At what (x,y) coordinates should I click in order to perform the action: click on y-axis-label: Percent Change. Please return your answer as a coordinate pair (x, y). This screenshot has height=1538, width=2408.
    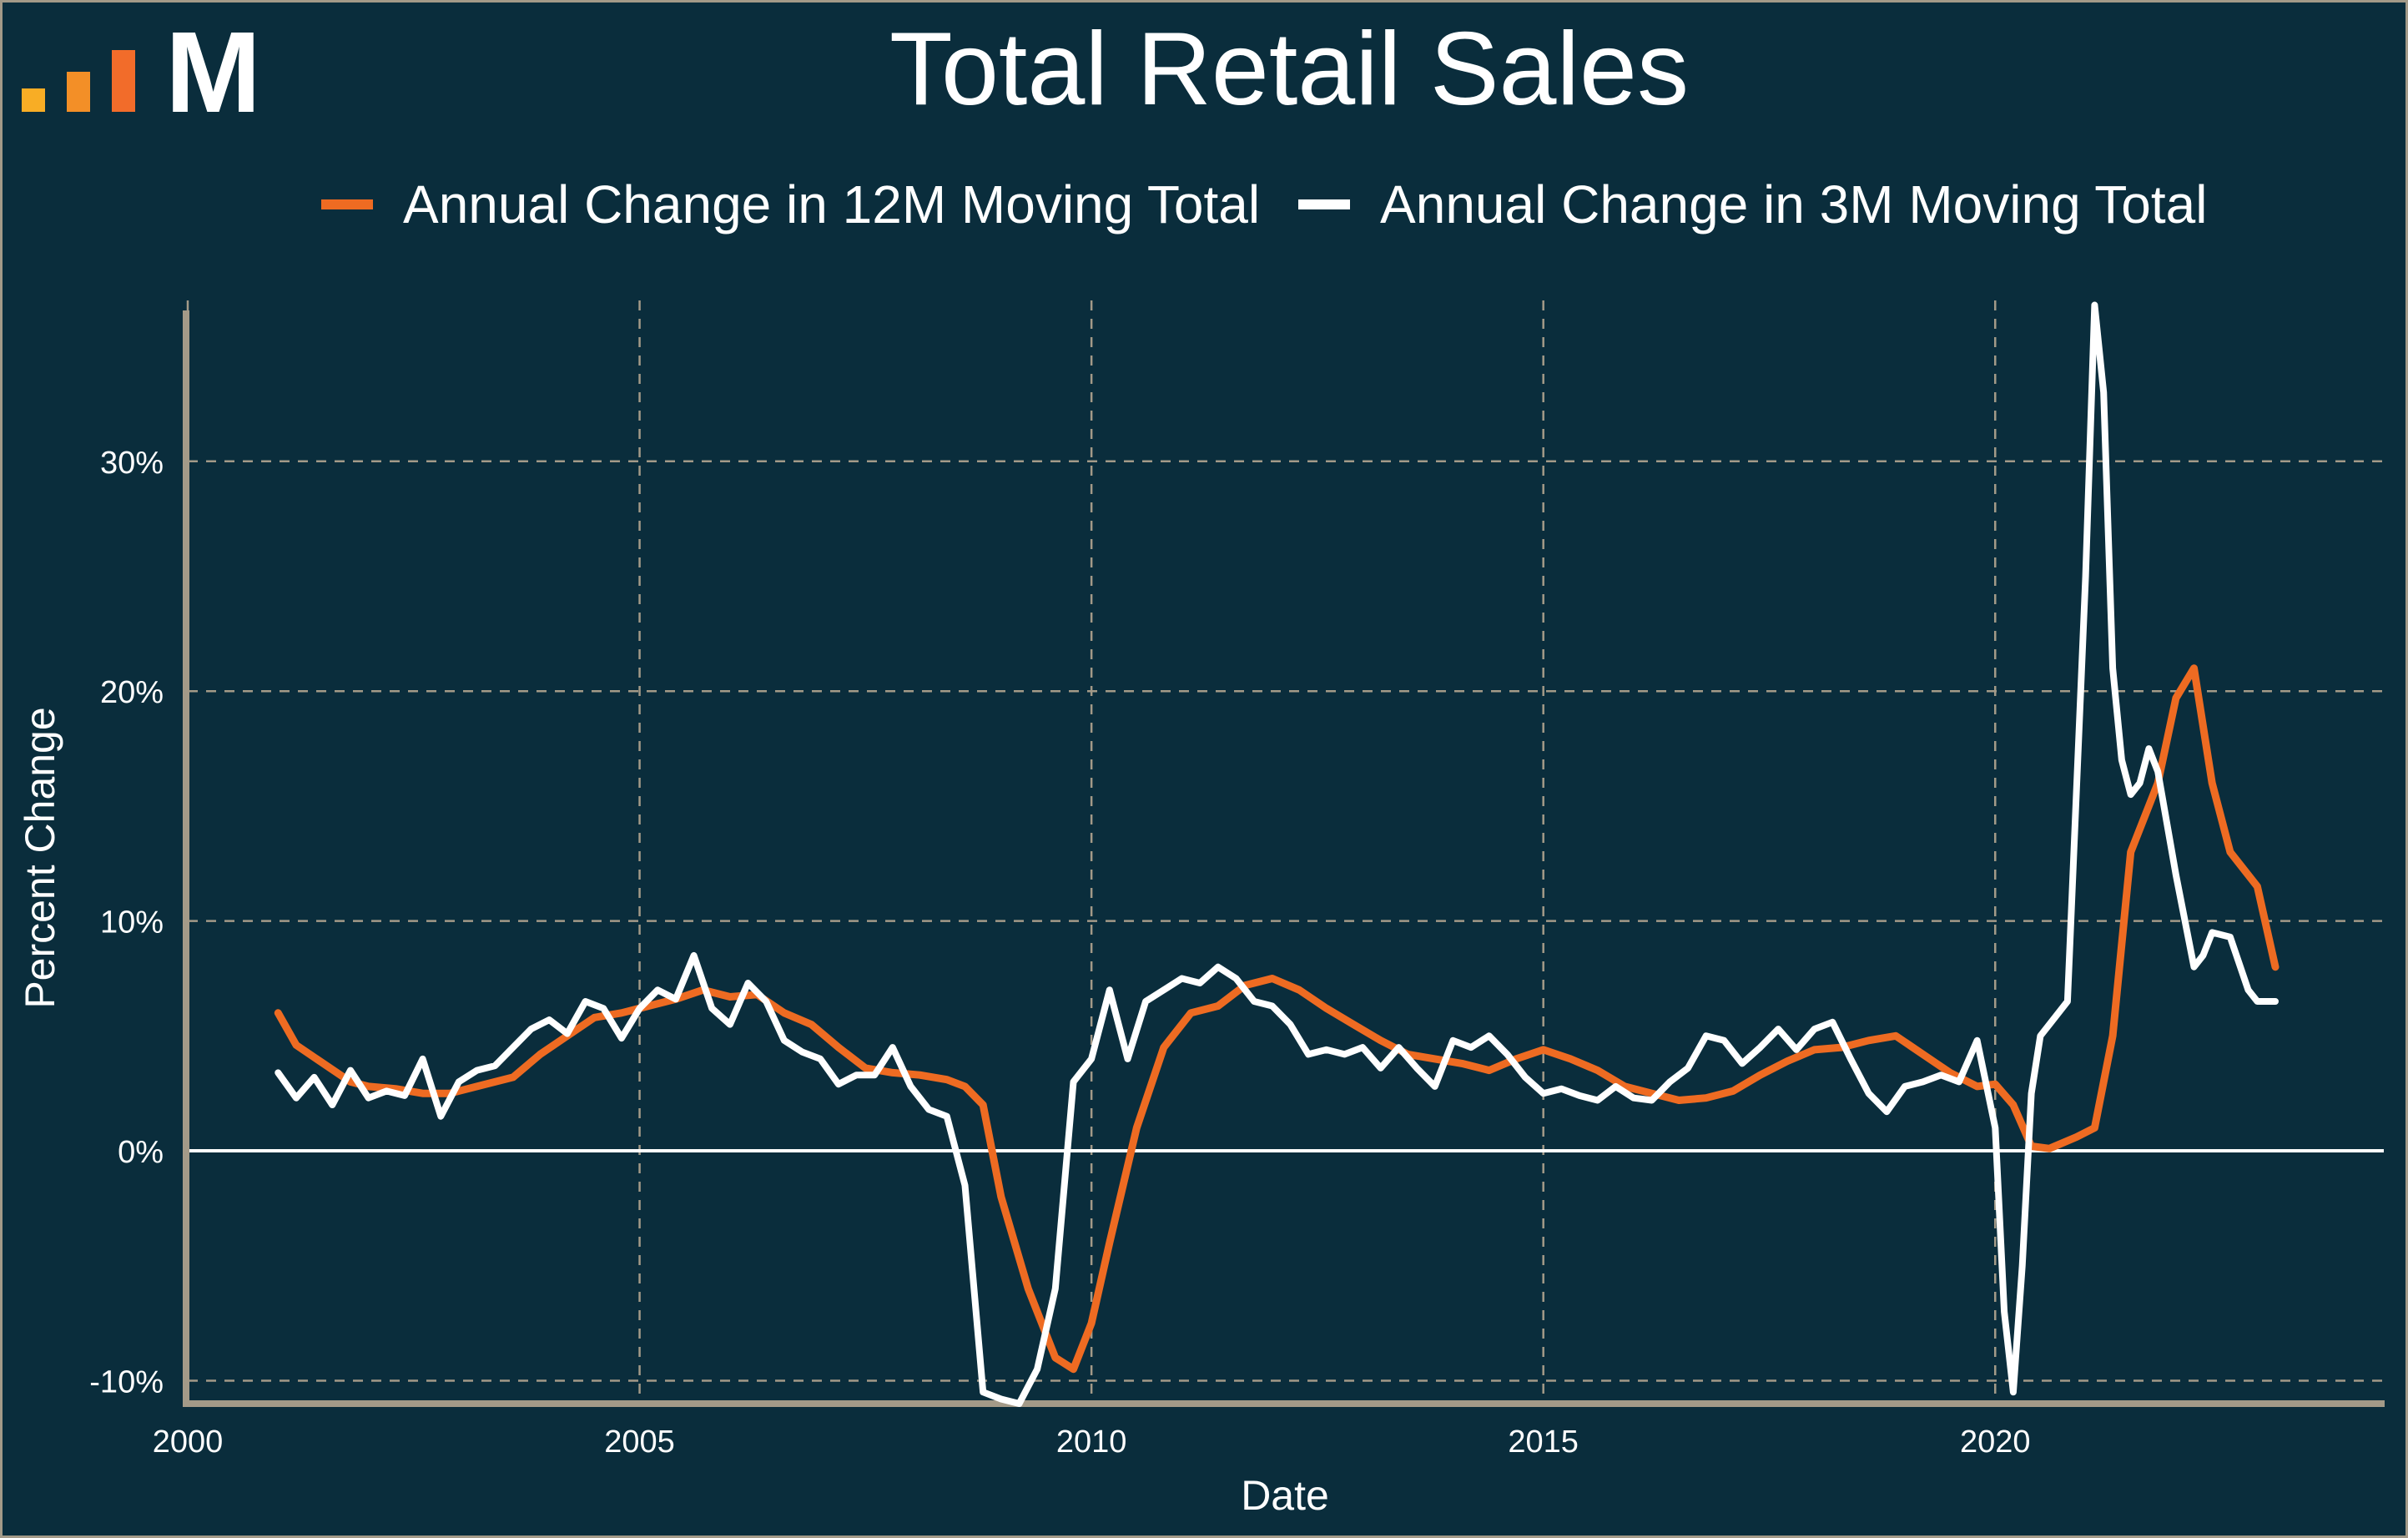
    Looking at the image, I should click on (40, 858).